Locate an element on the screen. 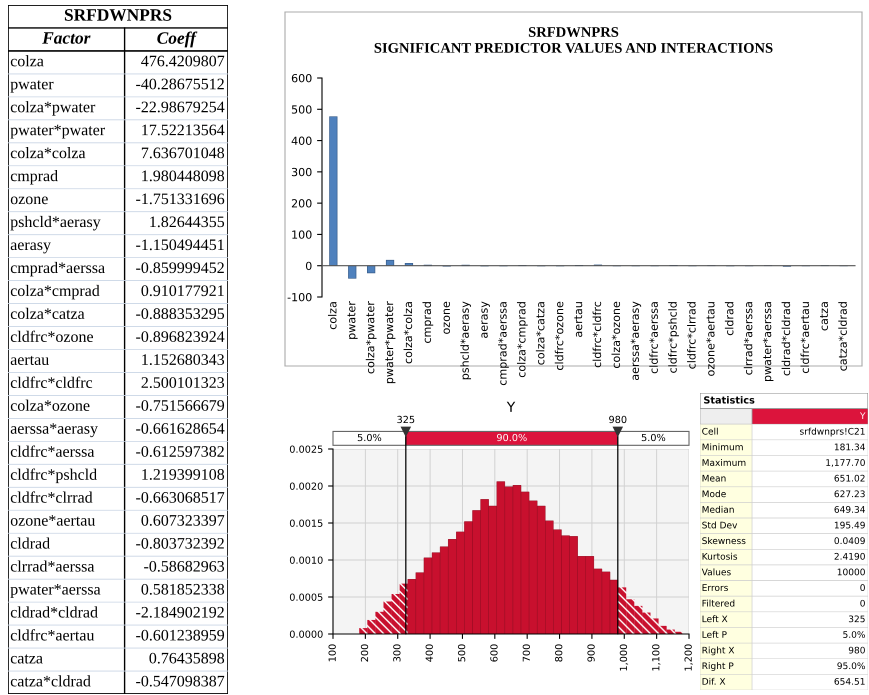  y-tick-label: 0.0005 is located at coordinates (306, 597).